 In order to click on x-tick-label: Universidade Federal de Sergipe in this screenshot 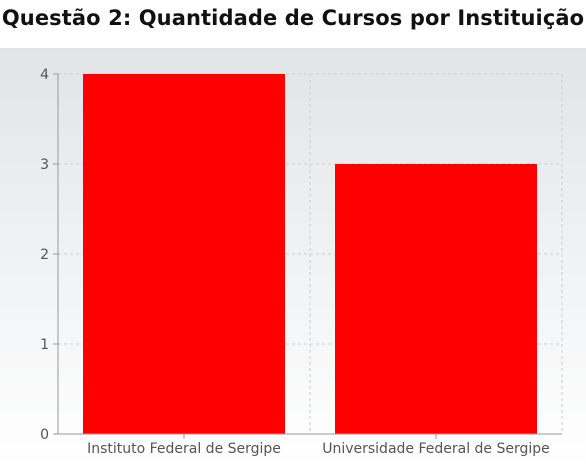, I will do `click(436, 449)`.